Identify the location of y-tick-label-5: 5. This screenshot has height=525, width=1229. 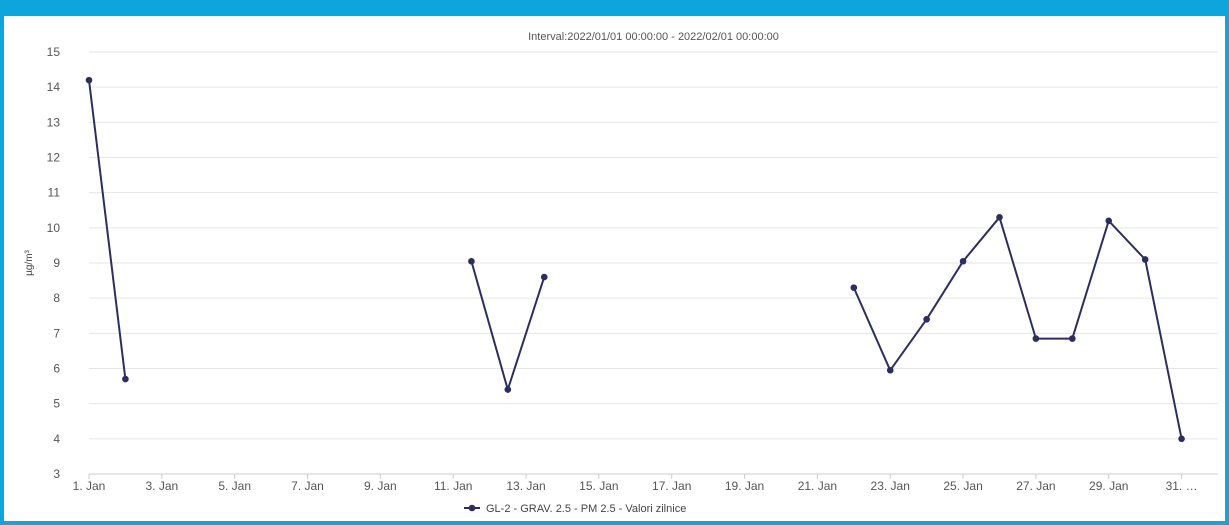
(56, 404).